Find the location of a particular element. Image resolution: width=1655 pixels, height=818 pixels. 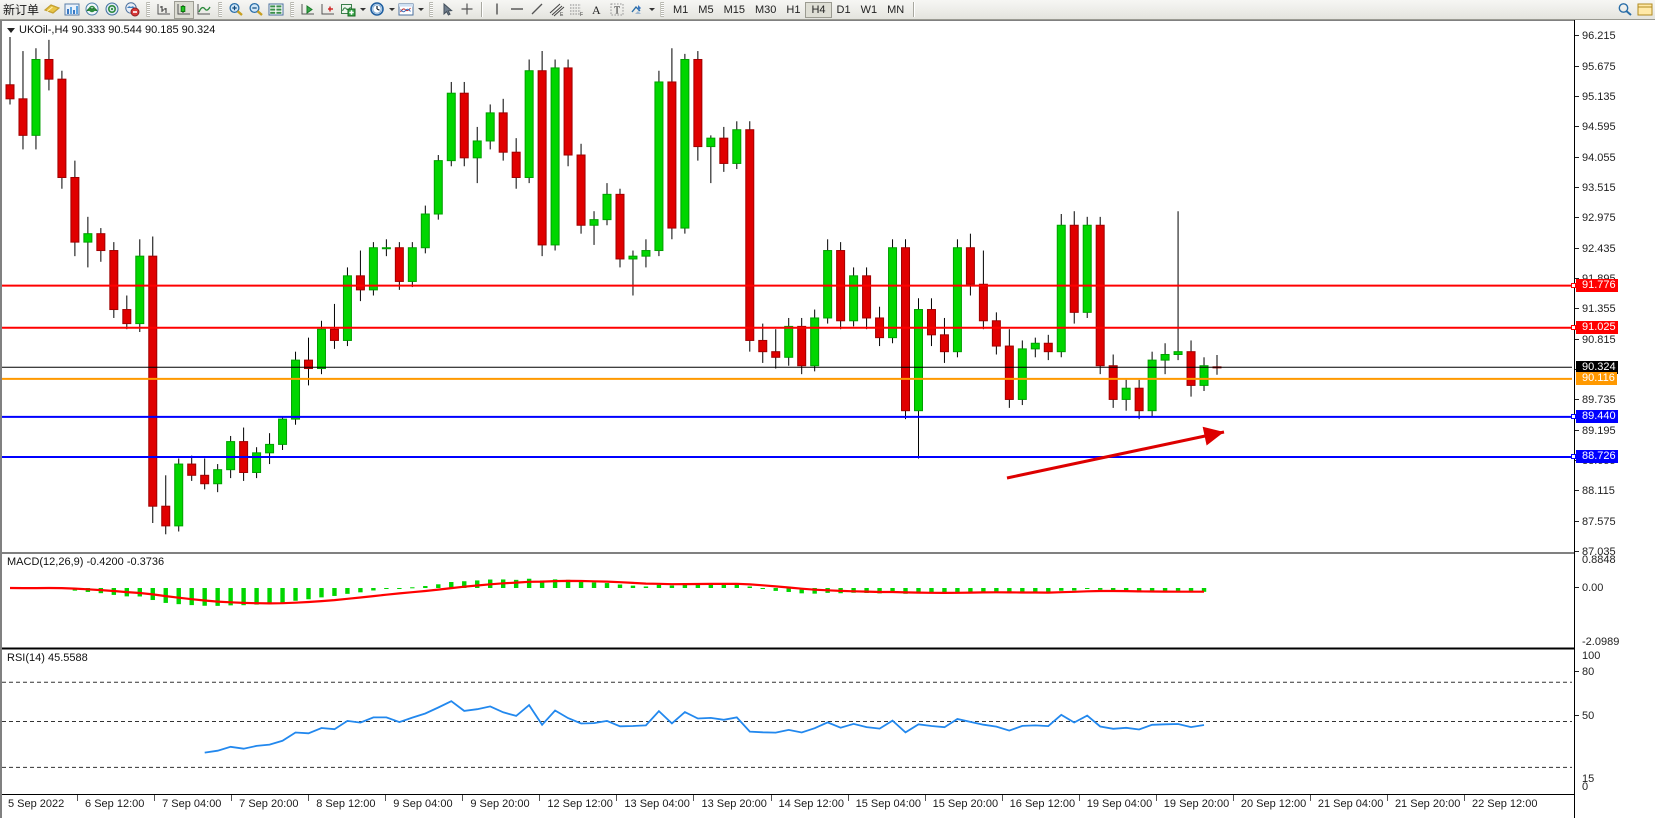

vertical-line-icon is located at coordinates (497, 10).